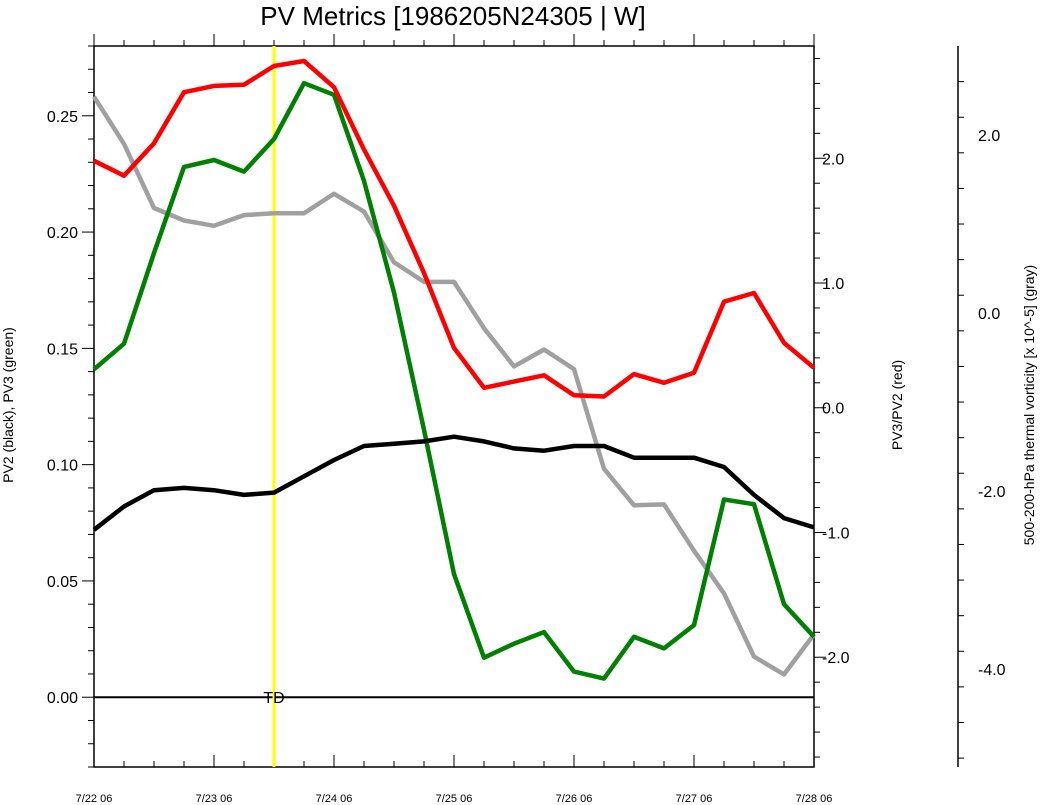 The width and height of the screenshot is (1042, 805). Describe the element at coordinates (334, 799) in the screenshot. I see `x-tick-label: 7/24 06` at that location.